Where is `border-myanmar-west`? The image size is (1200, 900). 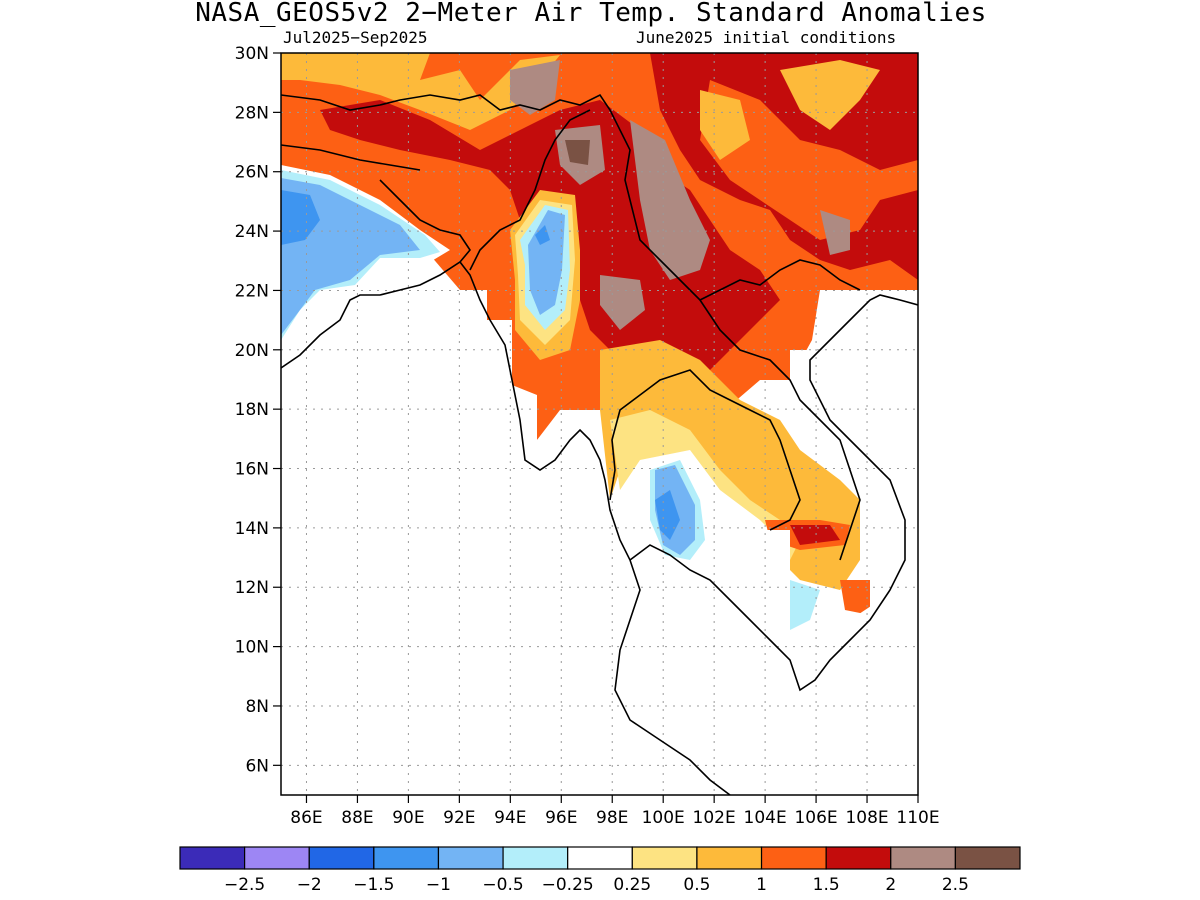 border-myanmar-west is located at coordinates (530, 190).